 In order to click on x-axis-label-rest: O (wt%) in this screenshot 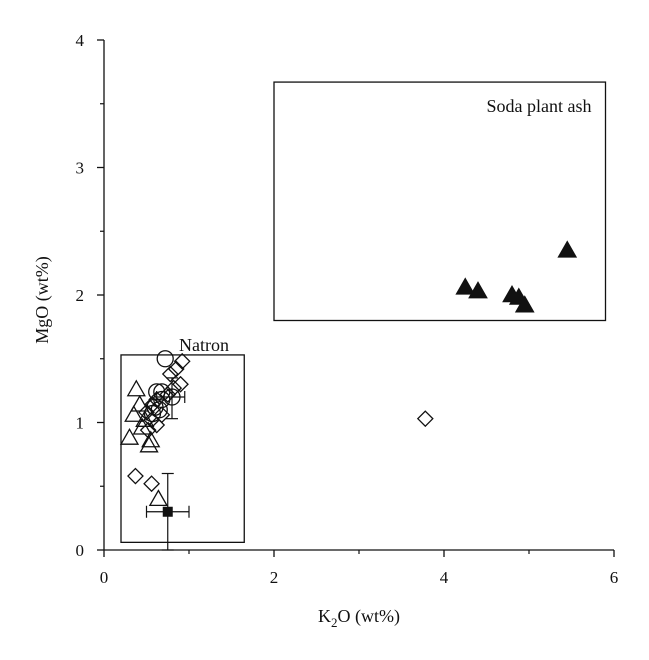, I will do `click(369, 616)`.